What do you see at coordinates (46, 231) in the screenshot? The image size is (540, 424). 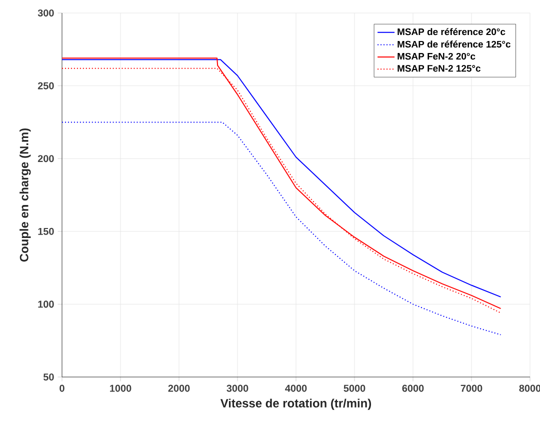 I see `y-tick-label: 150` at bounding box center [46, 231].